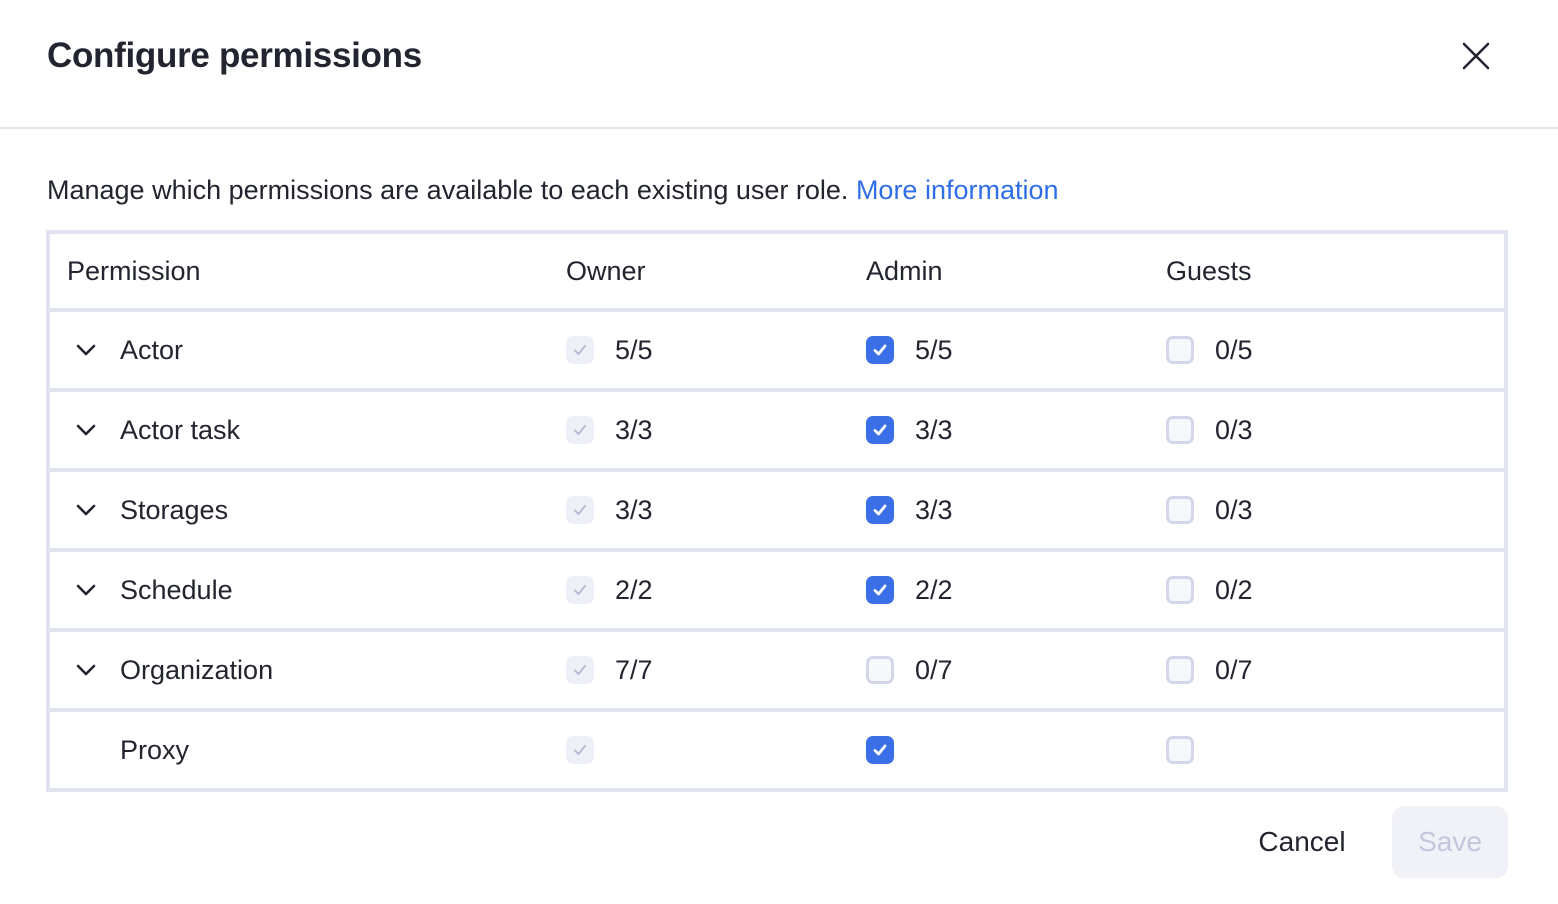 This screenshot has width=1558, height=904. Describe the element at coordinates (197, 669) in the screenshot. I see `permission-name: Organization` at that location.